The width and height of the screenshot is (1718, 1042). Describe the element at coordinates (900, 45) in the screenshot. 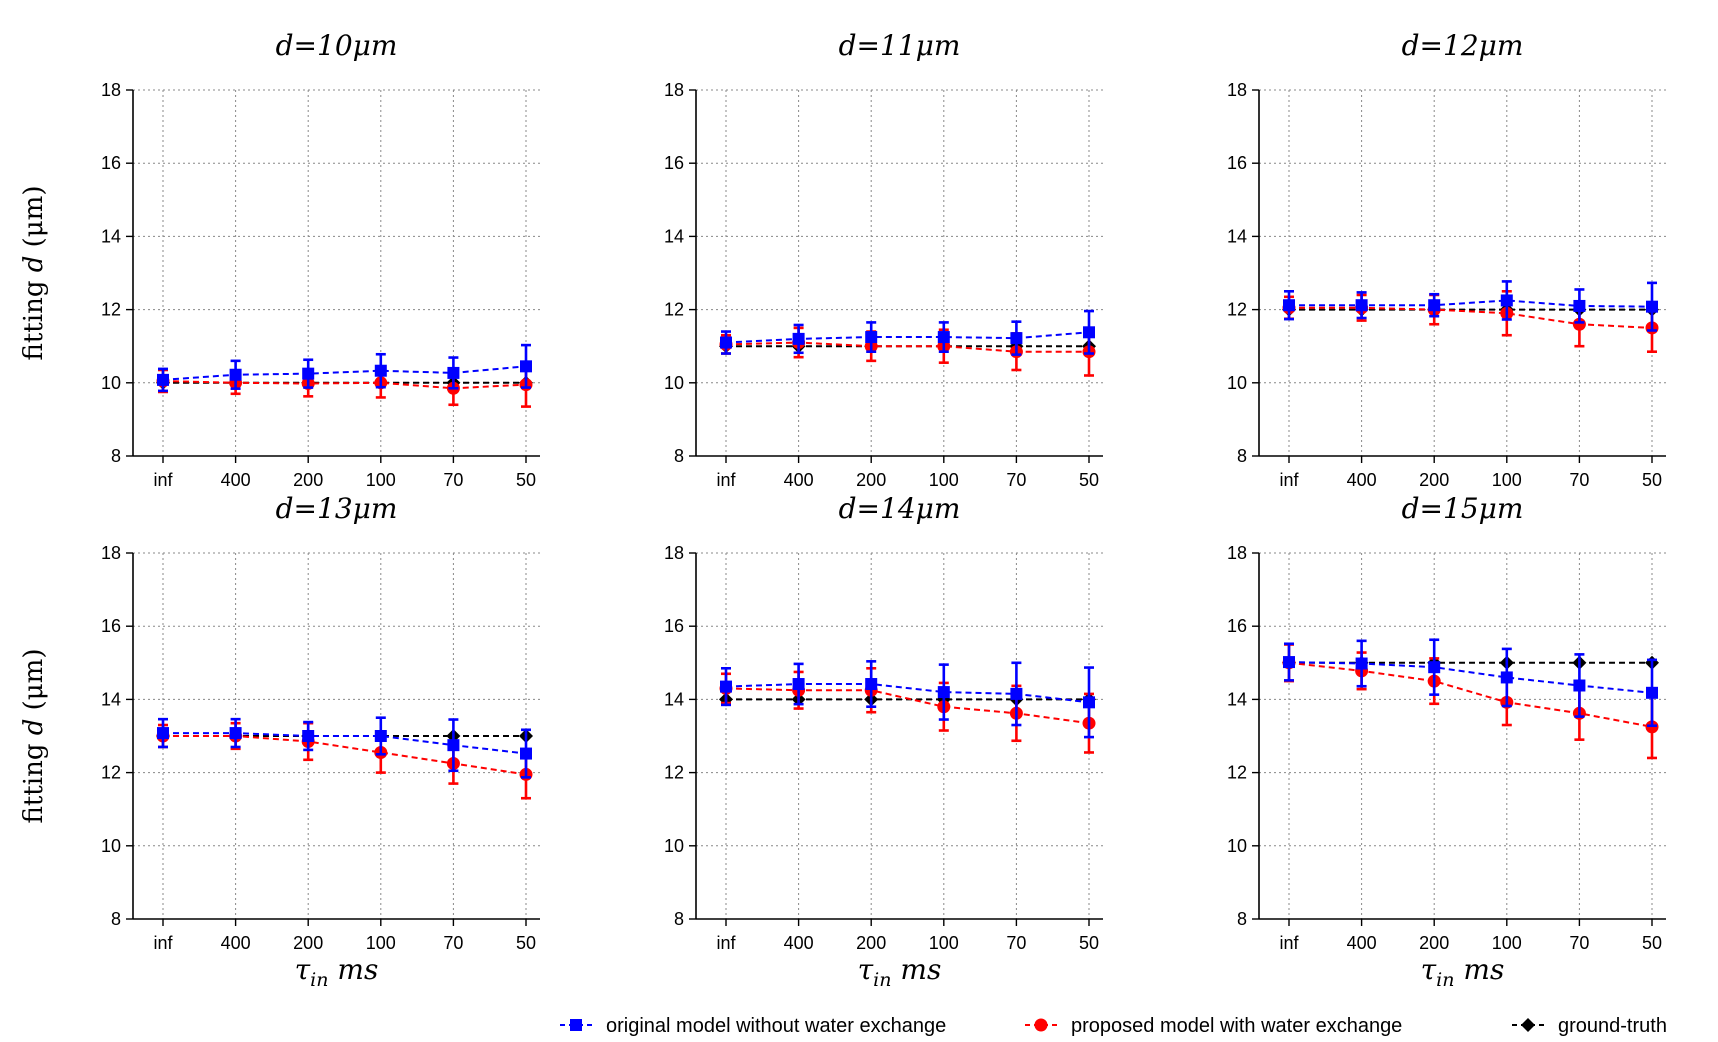

I see `panel-title: d=11μm` at that location.